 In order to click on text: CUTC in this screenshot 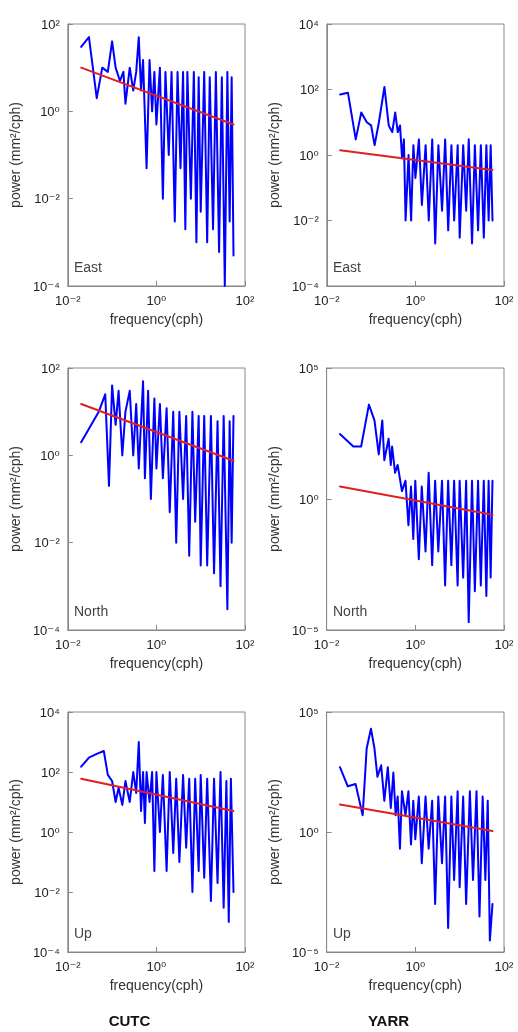, I will do `click(129, 1020)`.